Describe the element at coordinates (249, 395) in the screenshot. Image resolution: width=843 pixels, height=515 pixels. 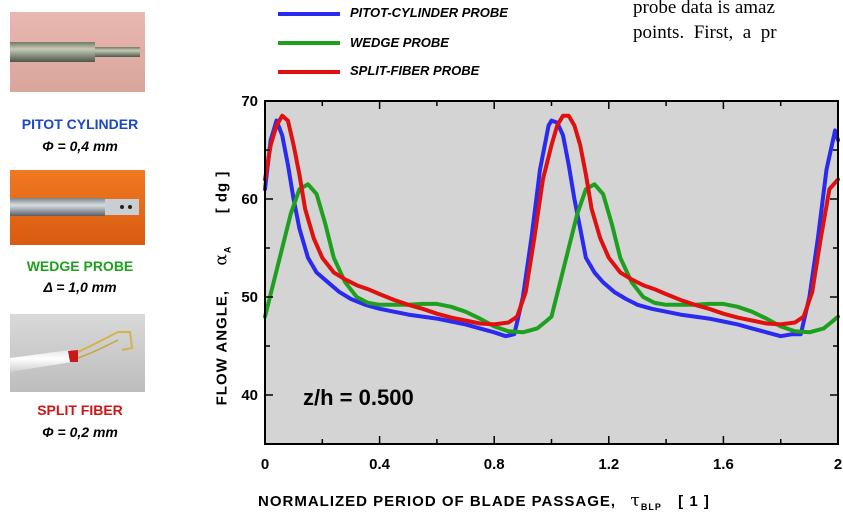
I see `y-tick-label: 40` at that location.